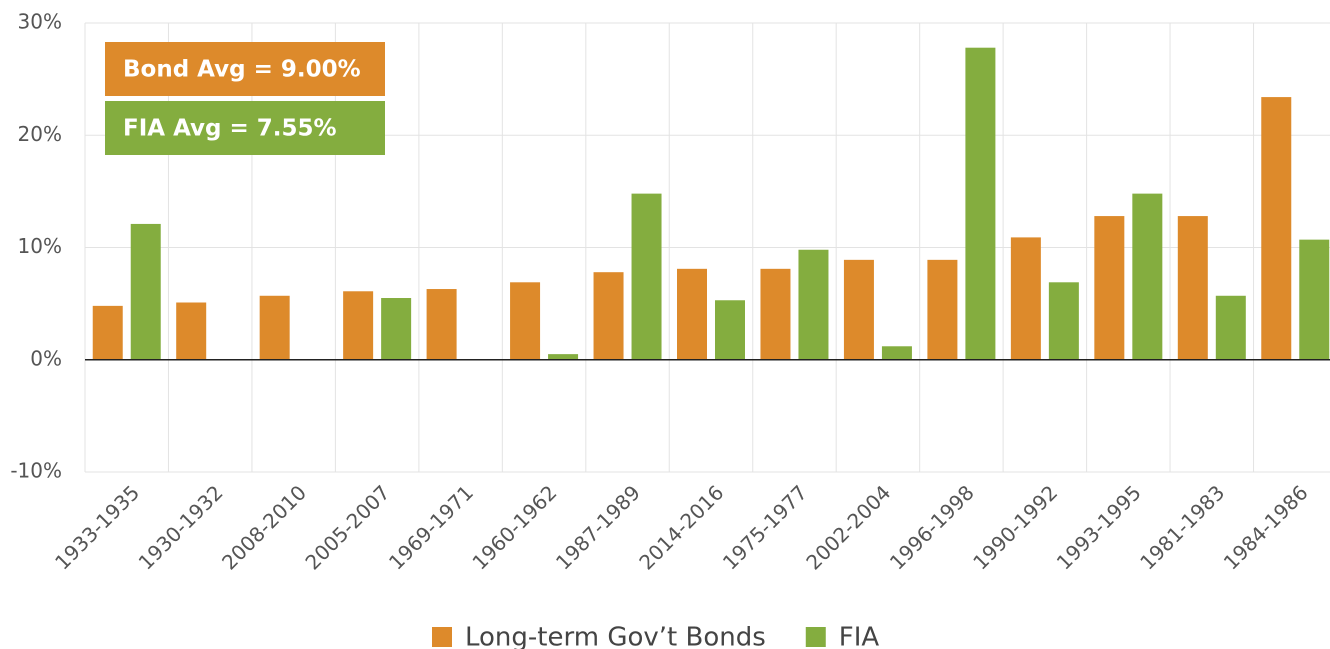  I want to click on x-tick-label: 1933-1935, so click(97, 527).